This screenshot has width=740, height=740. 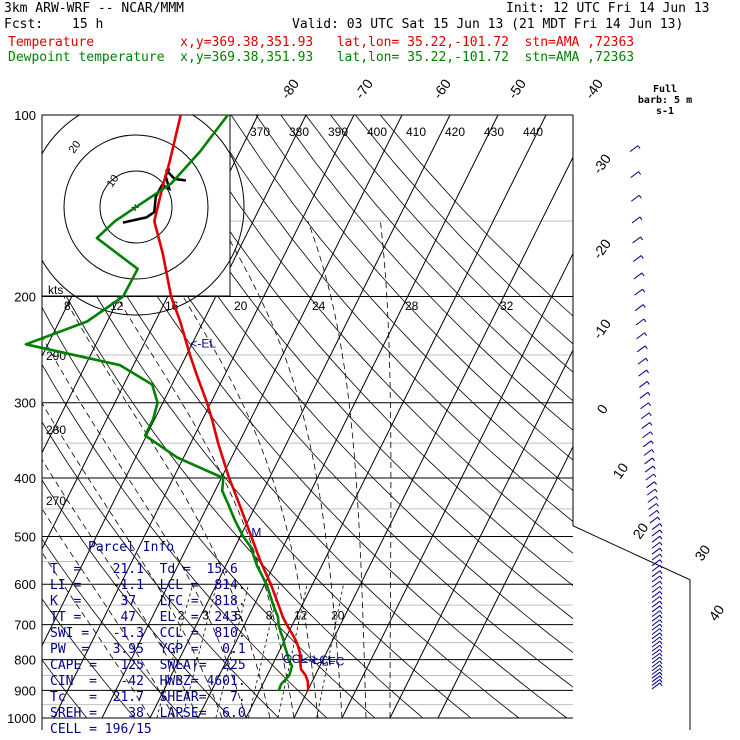 What do you see at coordinates (601, 164) in the screenshot?
I see `isotherm-label: -30` at bounding box center [601, 164].